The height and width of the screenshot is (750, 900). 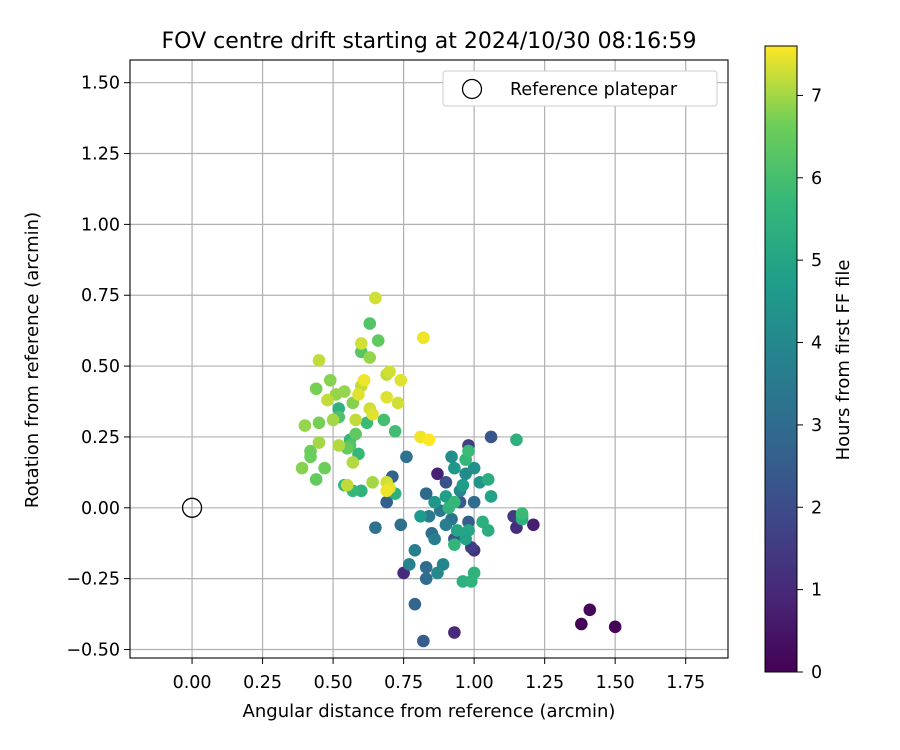 I want to click on colorbar: 0 1 2 3 4 5 6 7, so click(x=793, y=364).